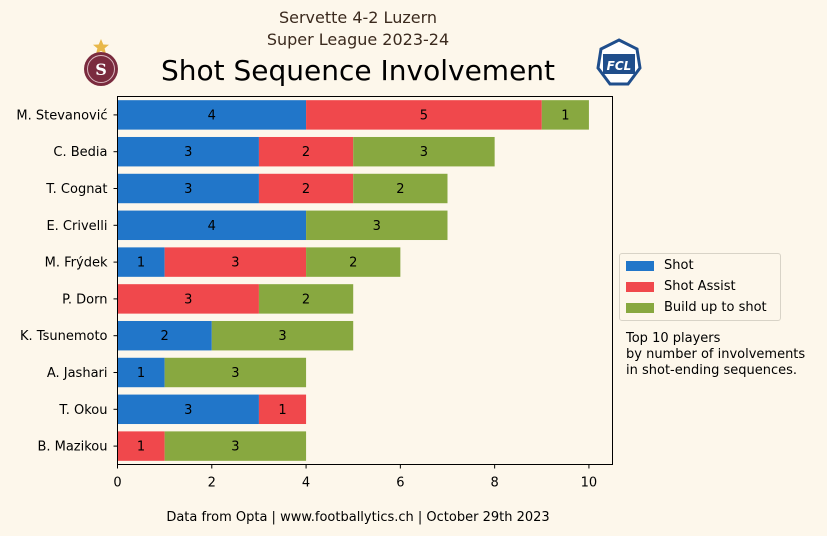  Describe the element at coordinates (306, 483) in the screenshot. I see `x-tick-label: 4` at that location.